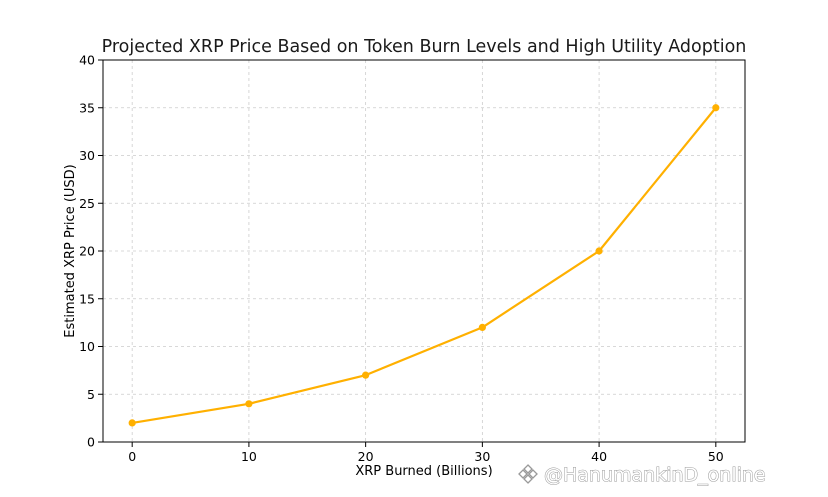 The image size is (828, 497). I want to click on x-tick-label: 50, so click(716, 456).